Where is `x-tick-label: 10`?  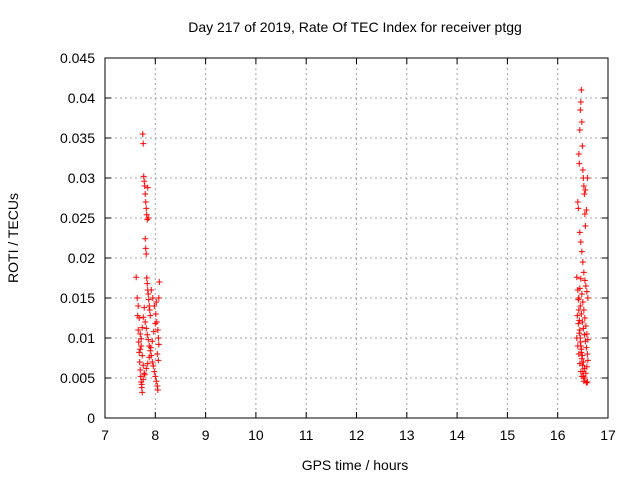 x-tick-label: 10 is located at coordinates (256, 435).